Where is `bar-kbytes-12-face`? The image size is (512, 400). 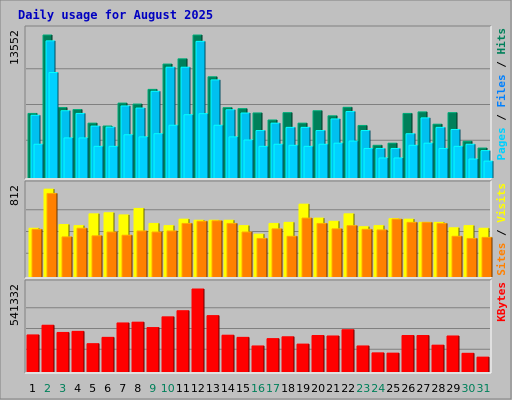
bar-kbytes-12-face is located at coordinates (198, 330).